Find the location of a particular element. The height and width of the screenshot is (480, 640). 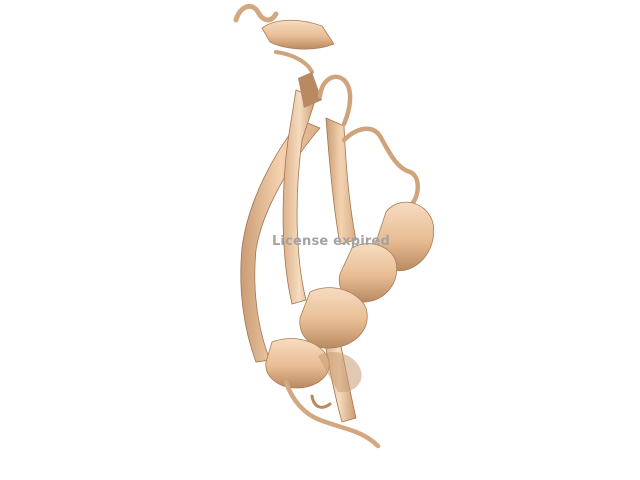

alpha-helix is located at coordinates (350, 297).